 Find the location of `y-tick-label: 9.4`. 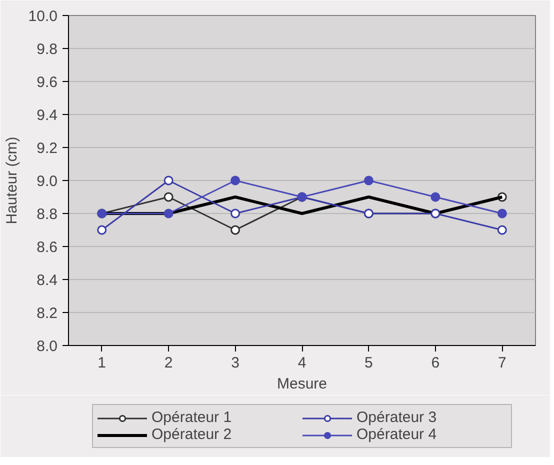

y-tick-label: 9.4 is located at coordinates (47, 115).